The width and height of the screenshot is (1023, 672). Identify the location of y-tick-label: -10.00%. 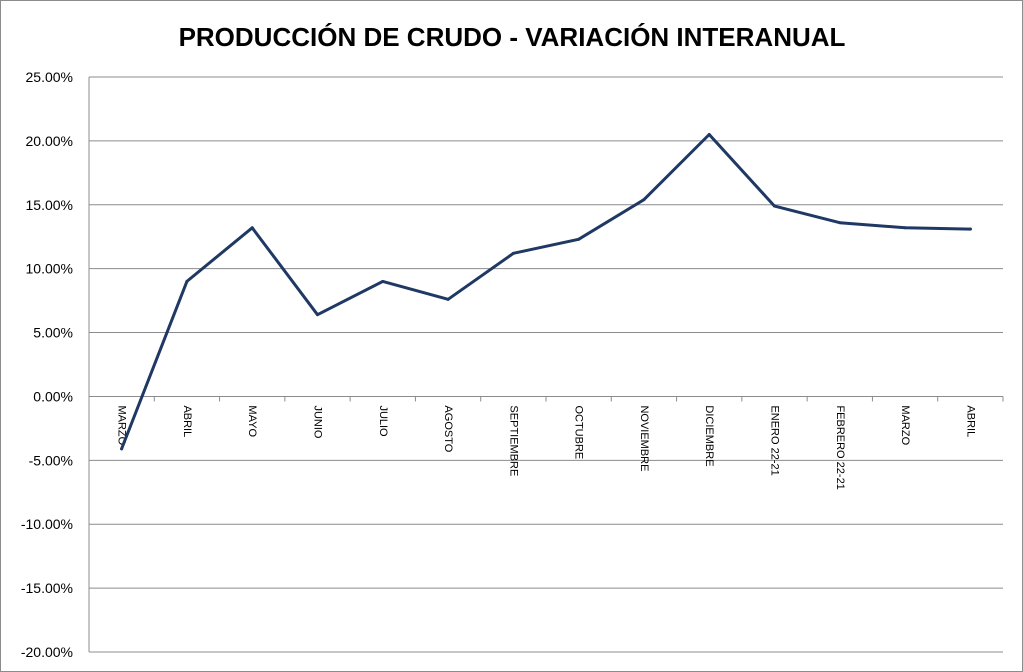
(47, 524).